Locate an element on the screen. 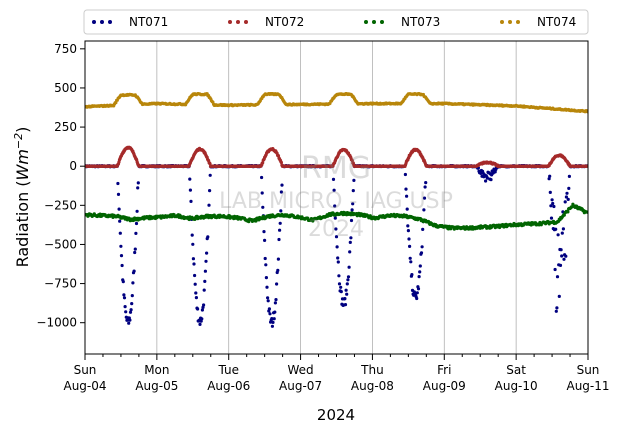 The width and height of the screenshot is (622, 437). series-nt072 is located at coordinates (336, 157).